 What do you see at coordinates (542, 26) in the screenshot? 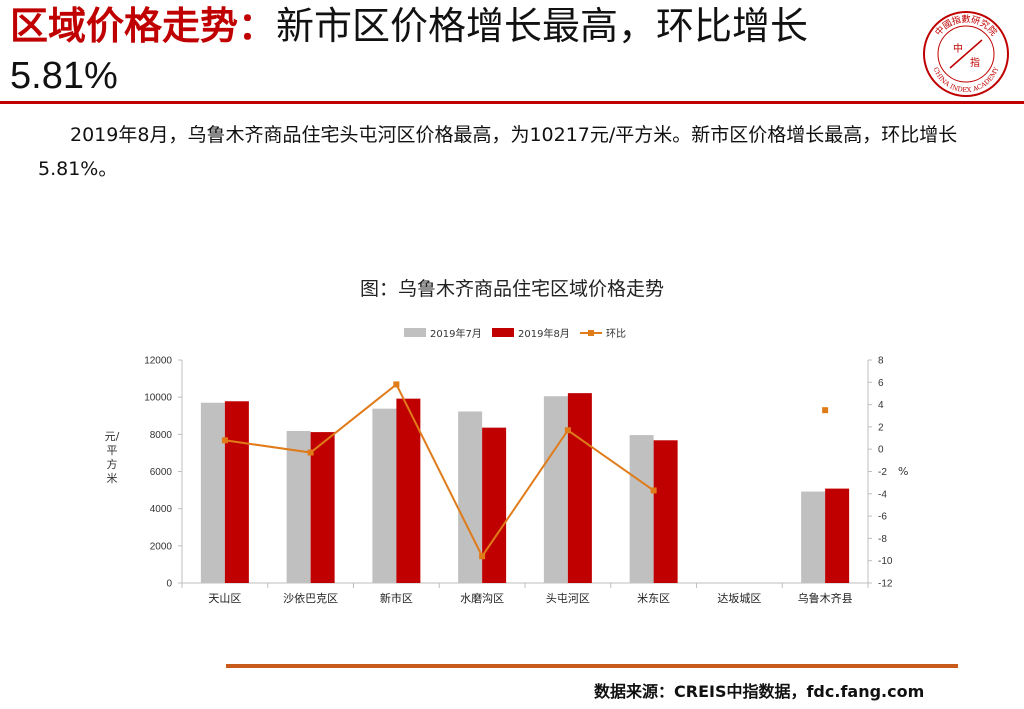
I see `page-title-main: 新市区价格增长最高，环比增长` at bounding box center [542, 26].